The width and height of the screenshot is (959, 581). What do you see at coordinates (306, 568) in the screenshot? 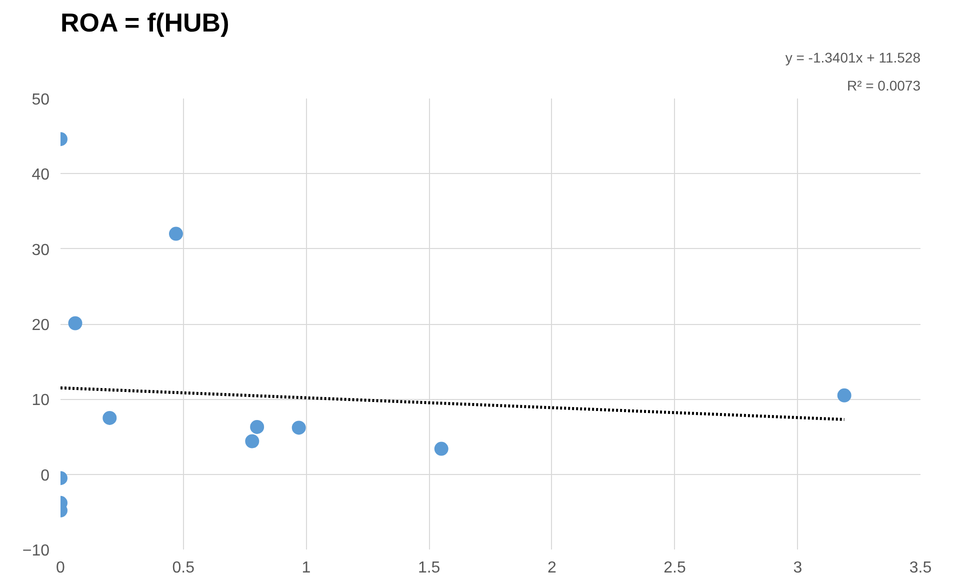
I see `x-tick-label: 1` at bounding box center [306, 568].